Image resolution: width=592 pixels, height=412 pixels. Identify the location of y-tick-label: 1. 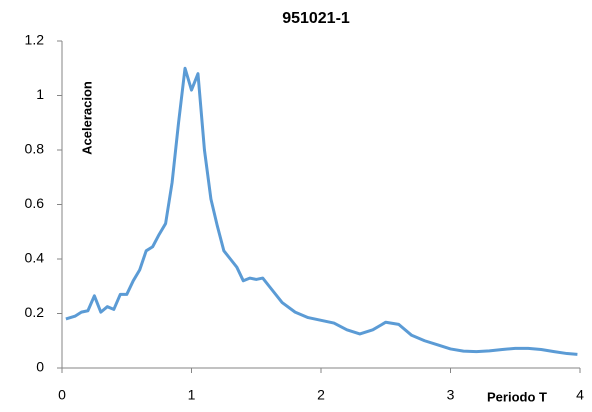
(40, 94).